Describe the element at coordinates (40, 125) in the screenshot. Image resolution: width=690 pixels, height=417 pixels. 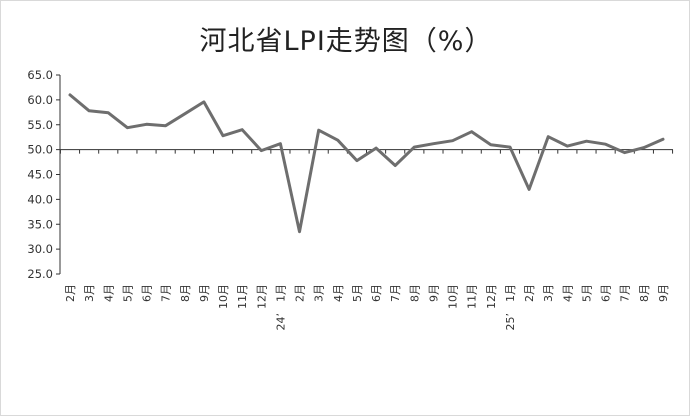
I see `y-tick-label: 55.0` at that location.